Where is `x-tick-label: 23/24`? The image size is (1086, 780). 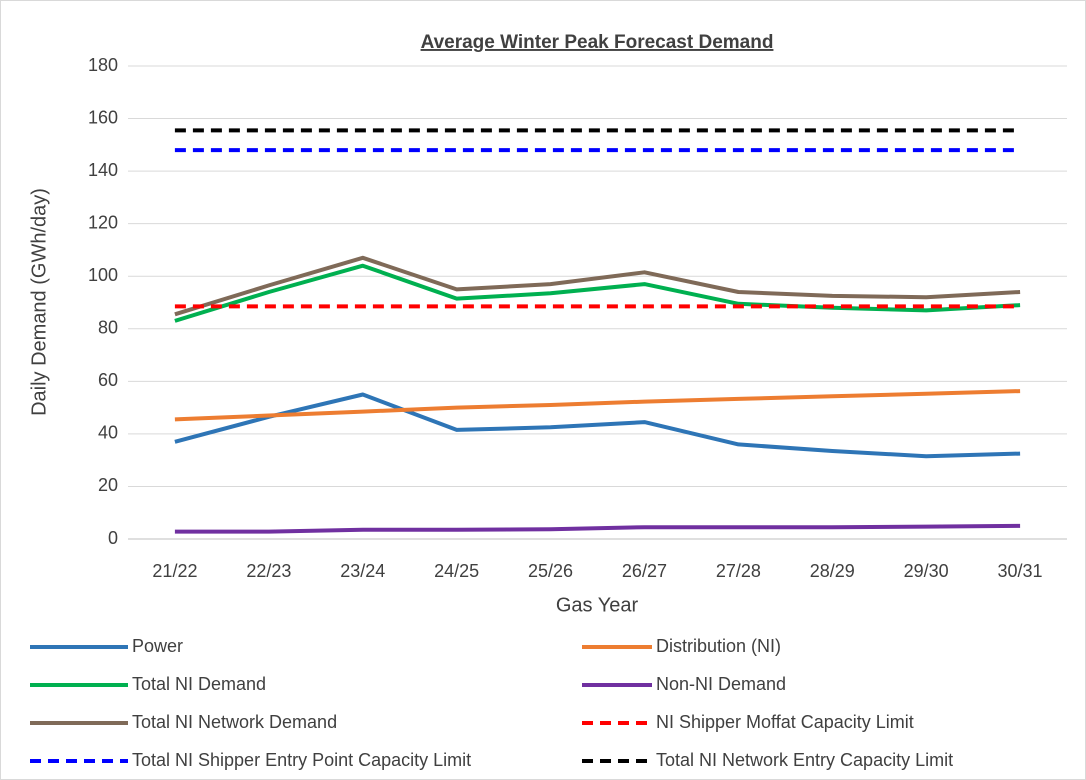
x-tick-label: 23/24 is located at coordinates (362, 571).